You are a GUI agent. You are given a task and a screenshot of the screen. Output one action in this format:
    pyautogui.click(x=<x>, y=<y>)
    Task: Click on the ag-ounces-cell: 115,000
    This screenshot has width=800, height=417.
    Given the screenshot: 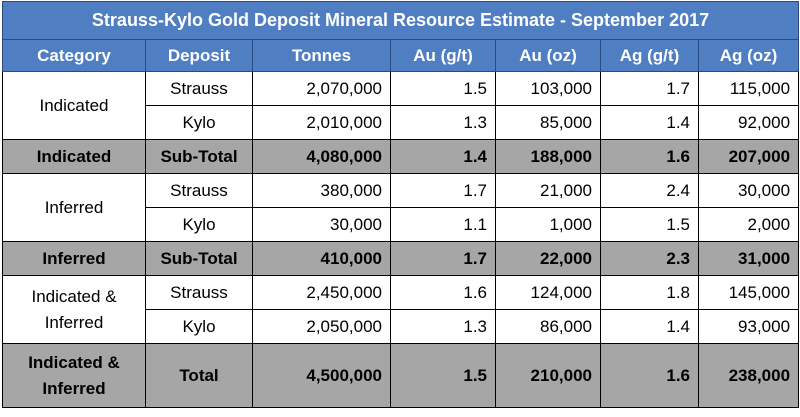 What is the action you would take?
    pyautogui.click(x=748, y=88)
    